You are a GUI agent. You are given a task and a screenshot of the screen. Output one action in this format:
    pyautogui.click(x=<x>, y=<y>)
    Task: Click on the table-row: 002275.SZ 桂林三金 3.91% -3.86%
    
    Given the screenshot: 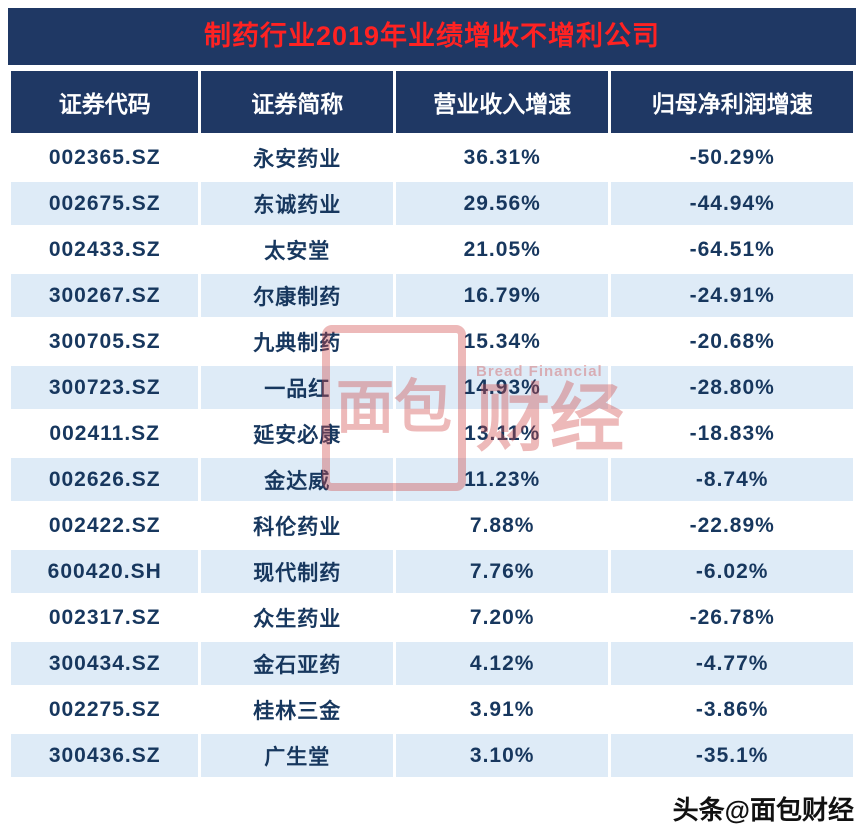 What is the action you would take?
    pyautogui.click(x=432, y=709)
    